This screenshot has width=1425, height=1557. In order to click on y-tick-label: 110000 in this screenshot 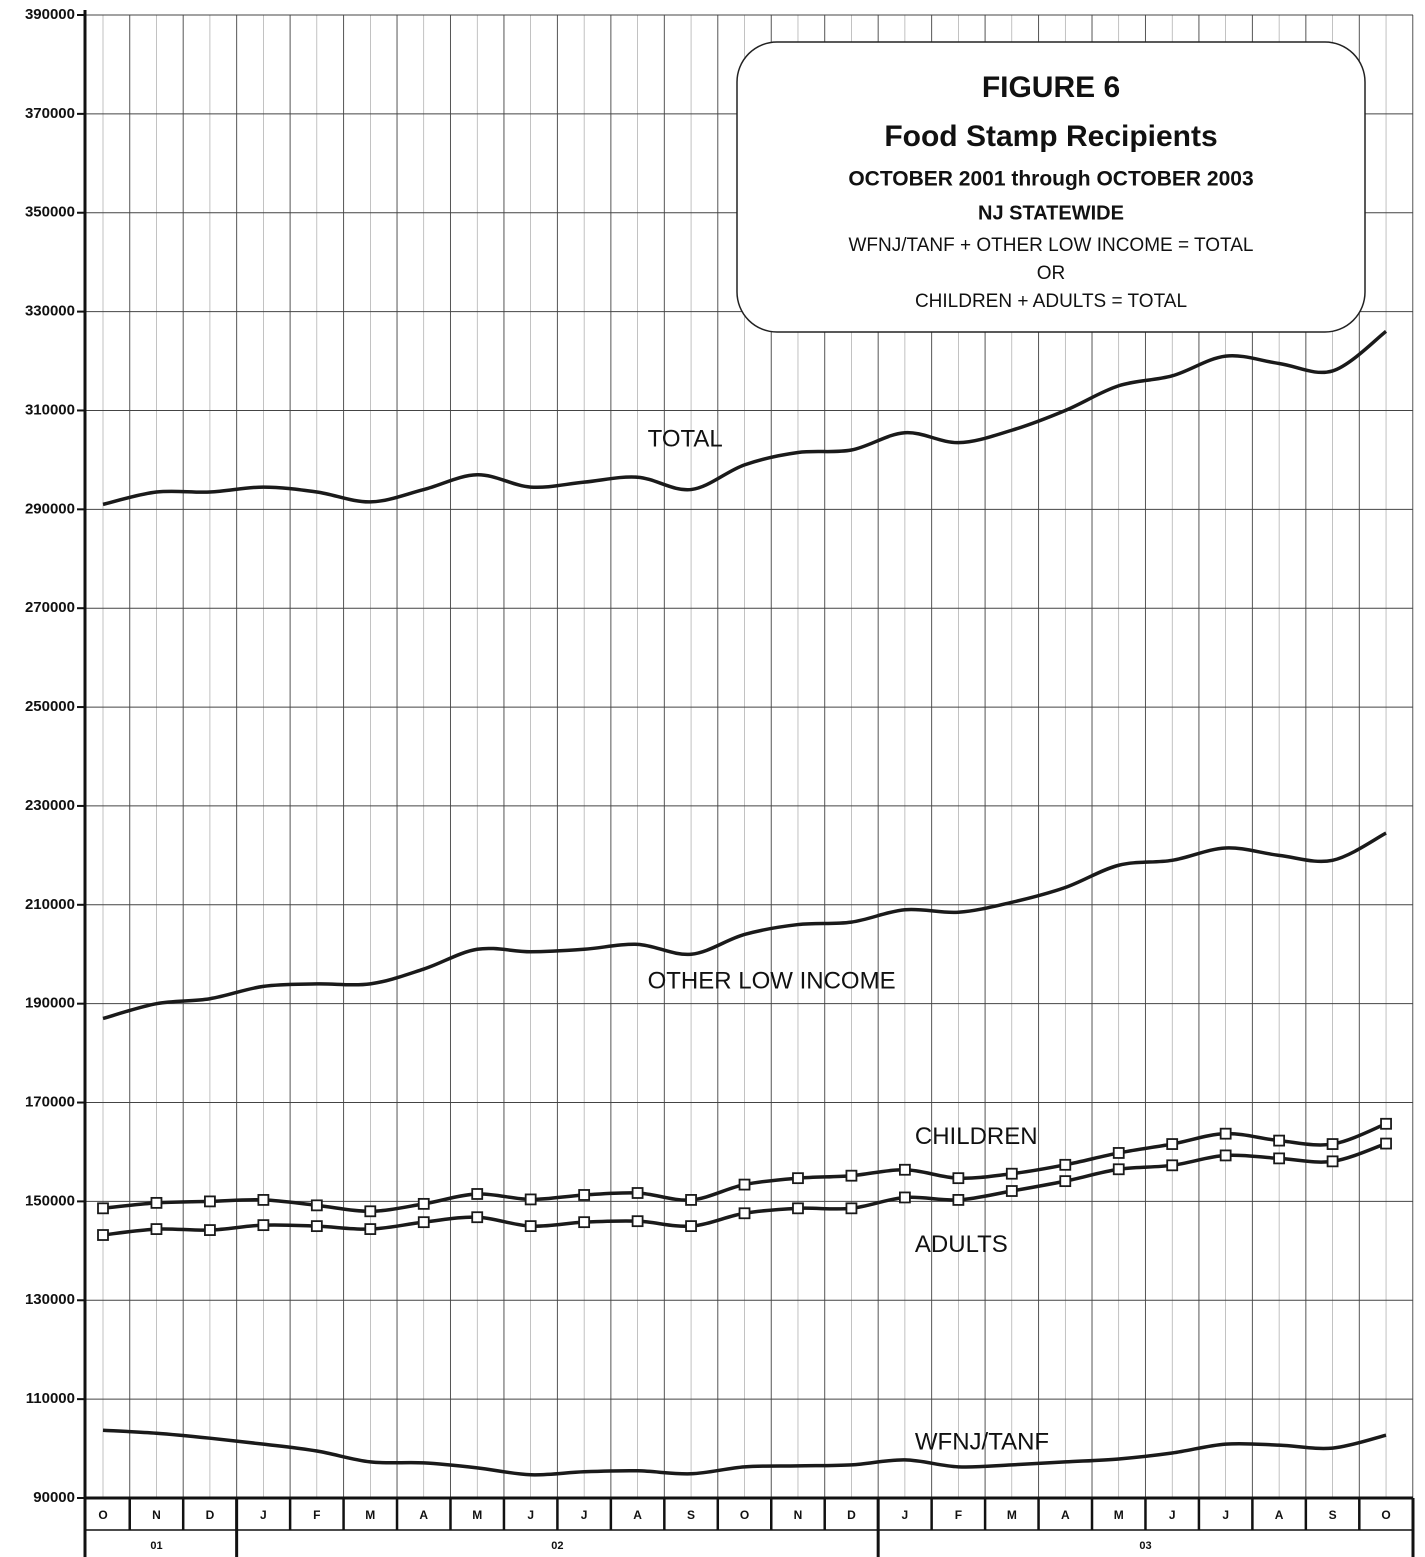, I will do `click(50, 1398)`.